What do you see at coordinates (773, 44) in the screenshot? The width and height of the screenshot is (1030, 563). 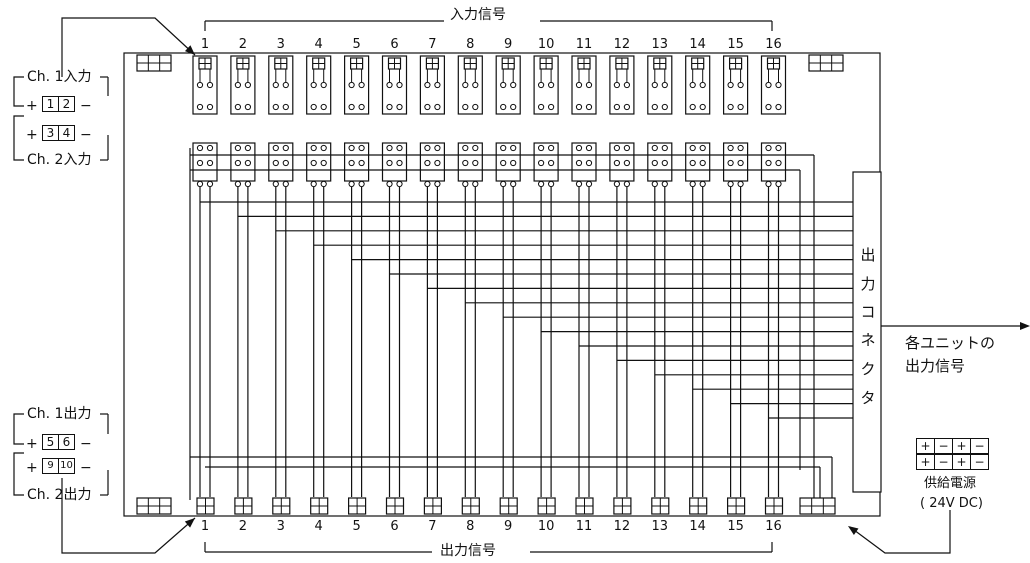 I see `top-channel-number: 16` at bounding box center [773, 44].